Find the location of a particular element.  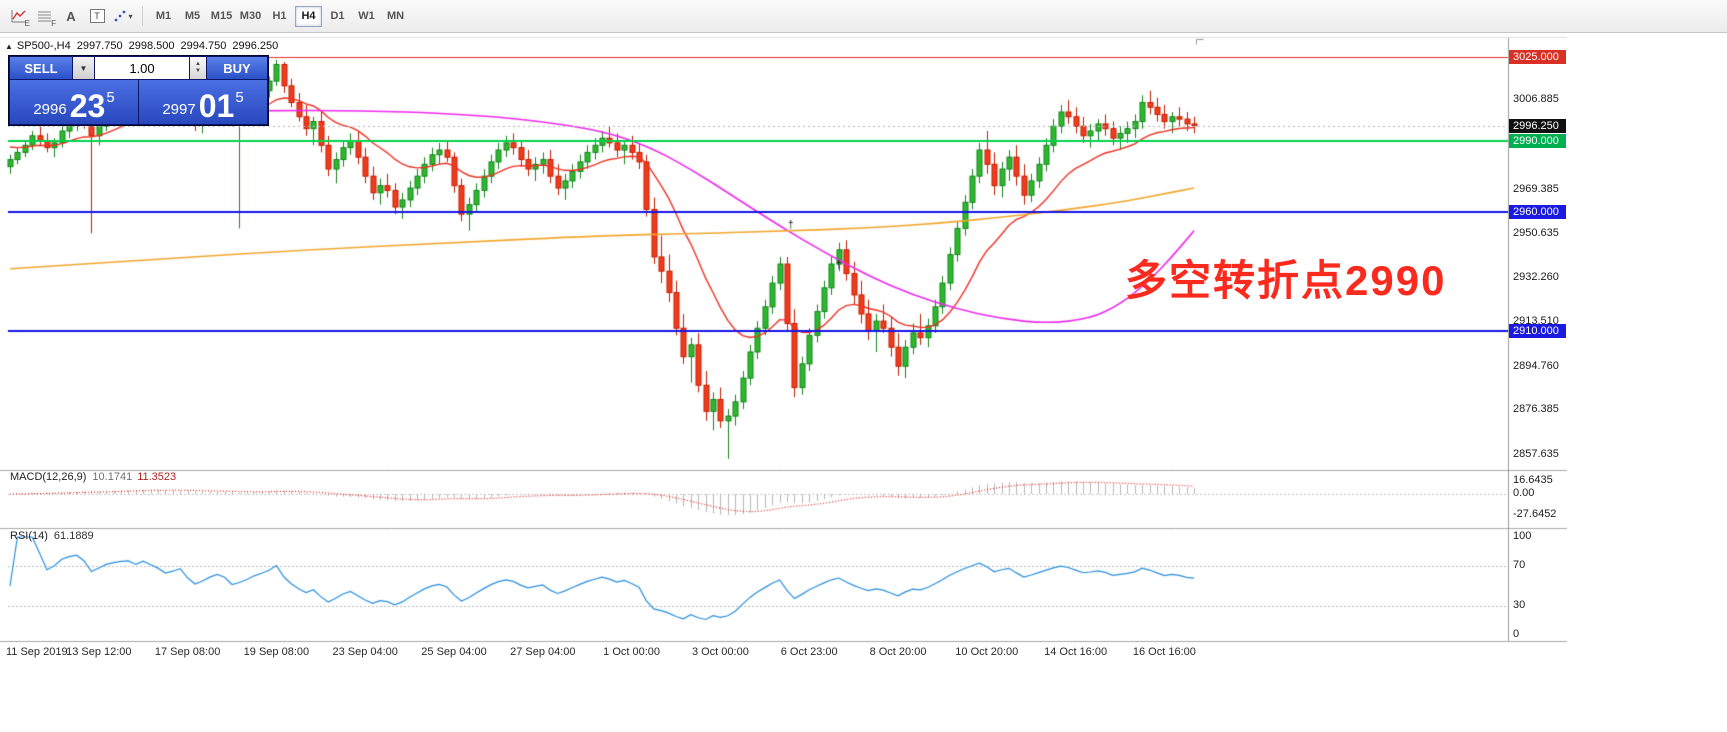

chart-annotation-text: 多空转折点2990 is located at coordinates (1286, 280).